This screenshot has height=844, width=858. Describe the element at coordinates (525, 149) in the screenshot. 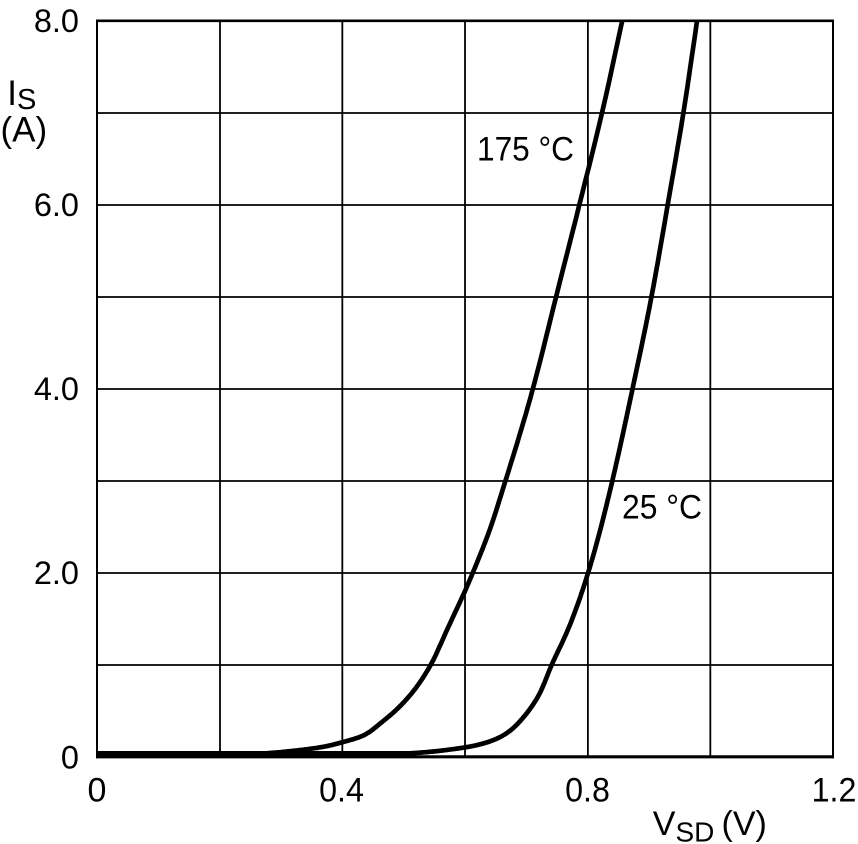

I see `svg-text: 175 °C` at that location.